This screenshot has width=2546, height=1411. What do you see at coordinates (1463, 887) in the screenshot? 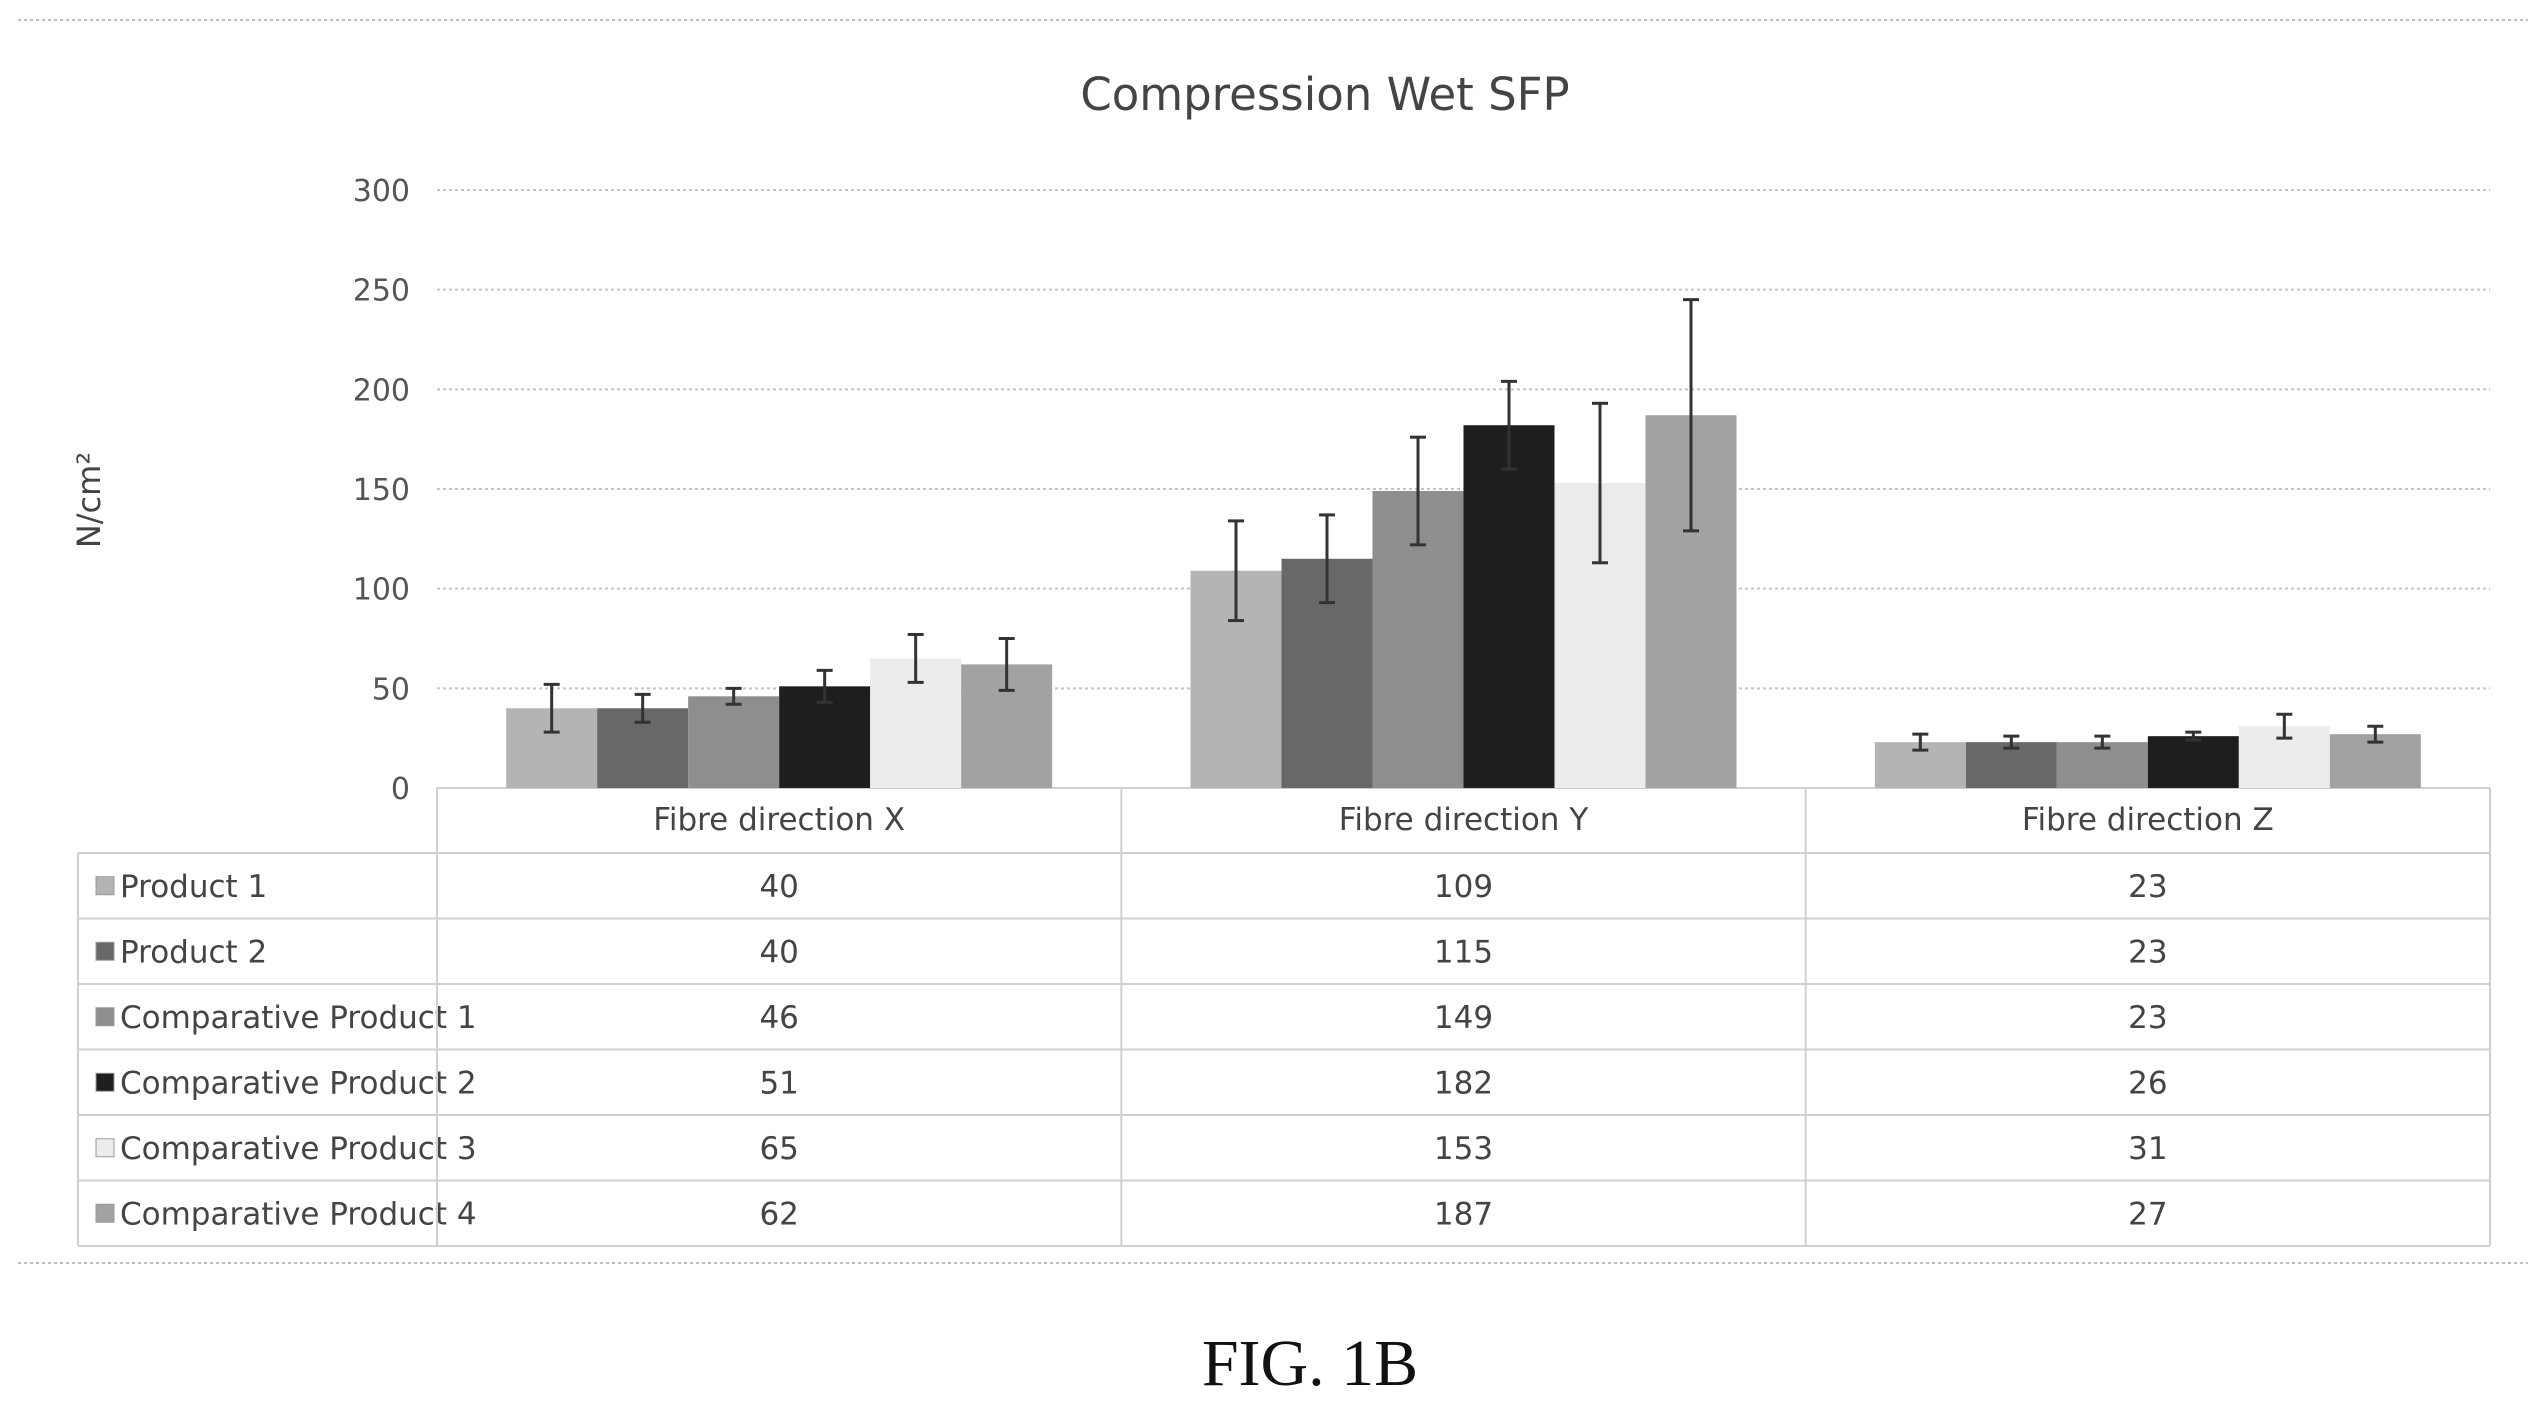
I see `table-cell: 109` at bounding box center [1463, 887].